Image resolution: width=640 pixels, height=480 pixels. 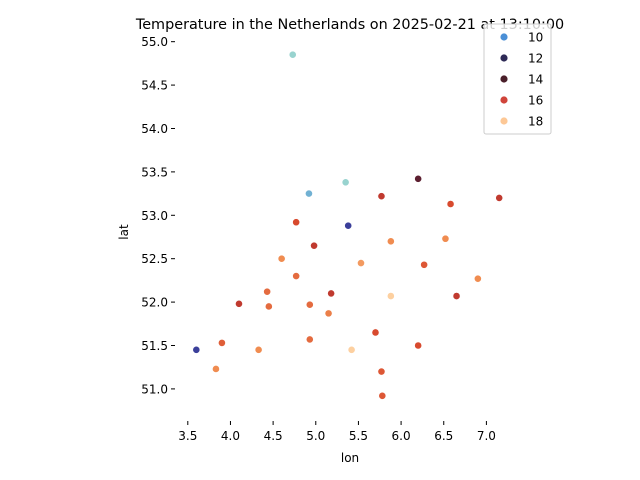 What do you see at coordinates (124, 232) in the screenshot?
I see `y-axis-label: lat` at bounding box center [124, 232].